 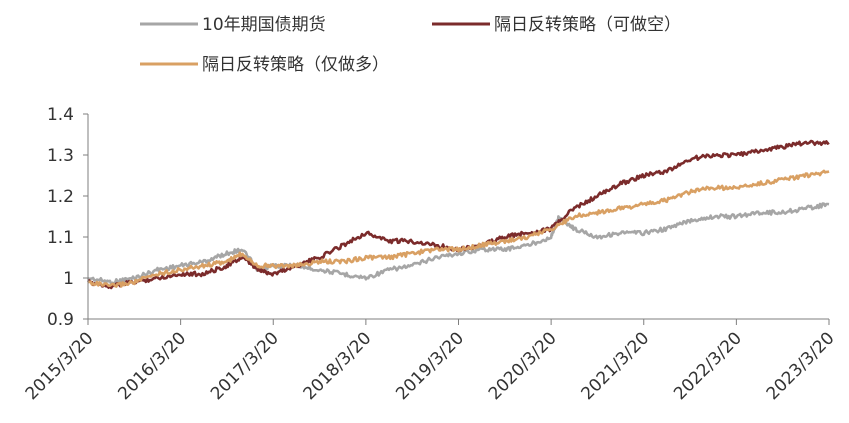 What do you see at coordinates (801, 366) in the screenshot?
I see `x-tick-label: 2023/3/20` at bounding box center [801, 366].